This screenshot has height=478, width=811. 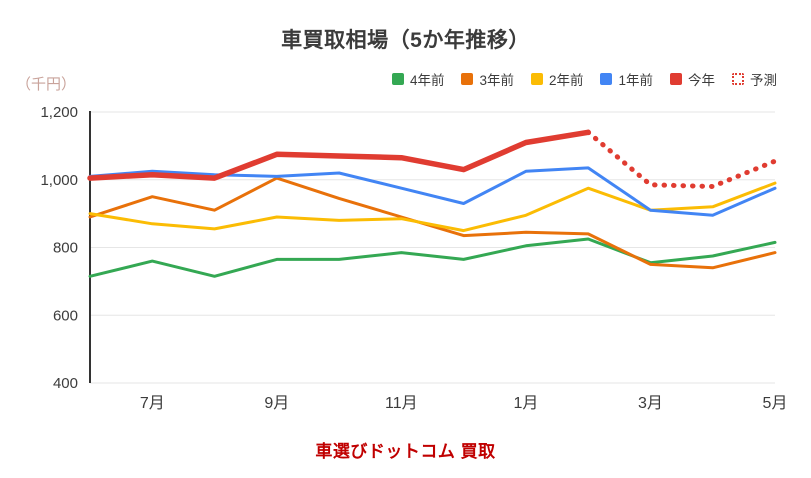 I want to click on y-tick-label: 600, so click(x=65, y=315).